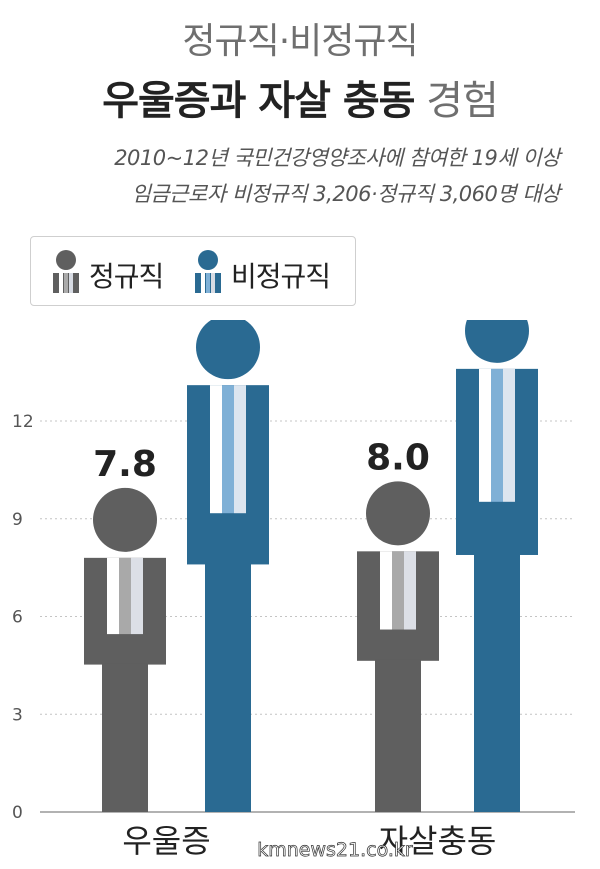 This screenshot has width=600, height=869. What do you see at coordinates (258, 101) in the screenshot?
I see `chart-title-bold: 우울증과 자살 충동` at bounding box center [258, 101].